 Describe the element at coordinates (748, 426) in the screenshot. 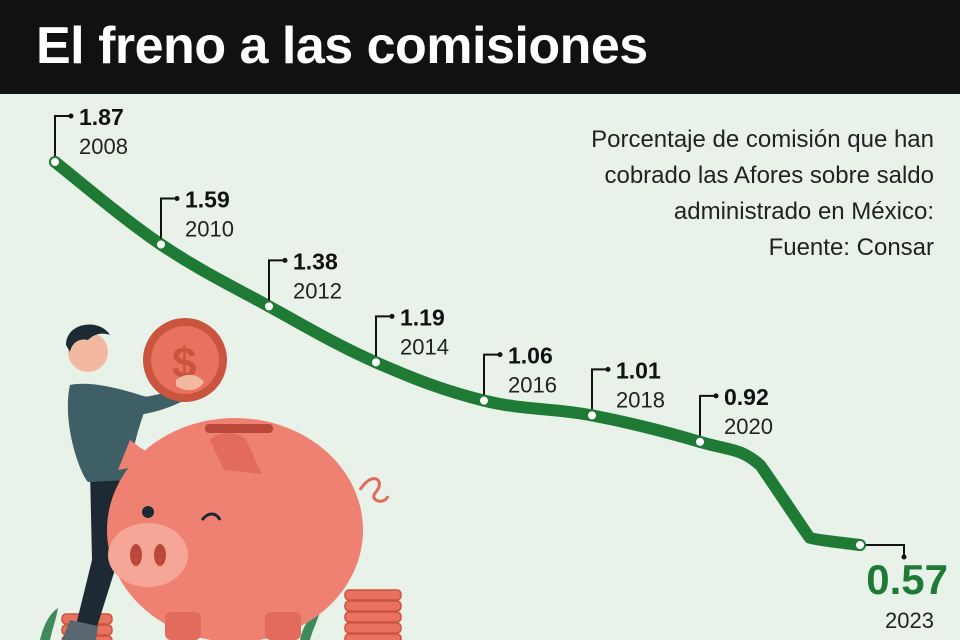

I see `x-tick-label: 2020` at that location.